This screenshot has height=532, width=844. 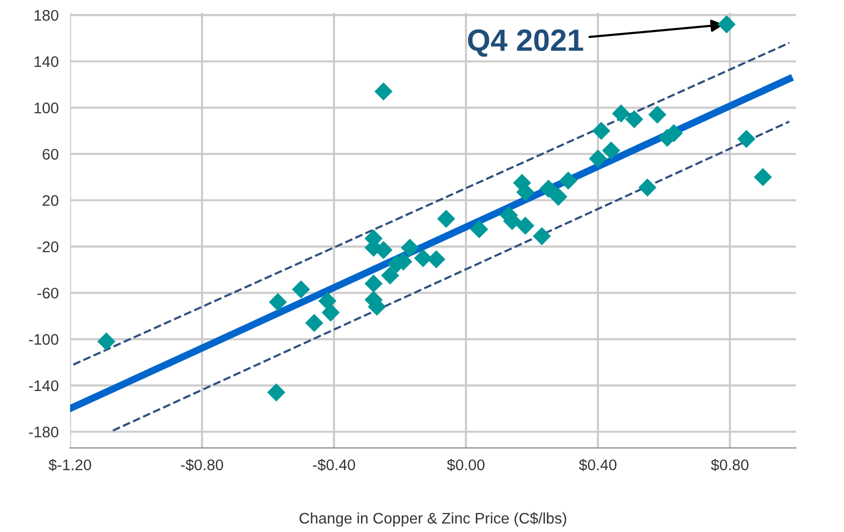 What do you see at coordinates (433, 519) in the screenshot?
I see `x-axis-title: Change in Copper & Zinc Price (C$/lbs)` at bounding box center [433, 519].